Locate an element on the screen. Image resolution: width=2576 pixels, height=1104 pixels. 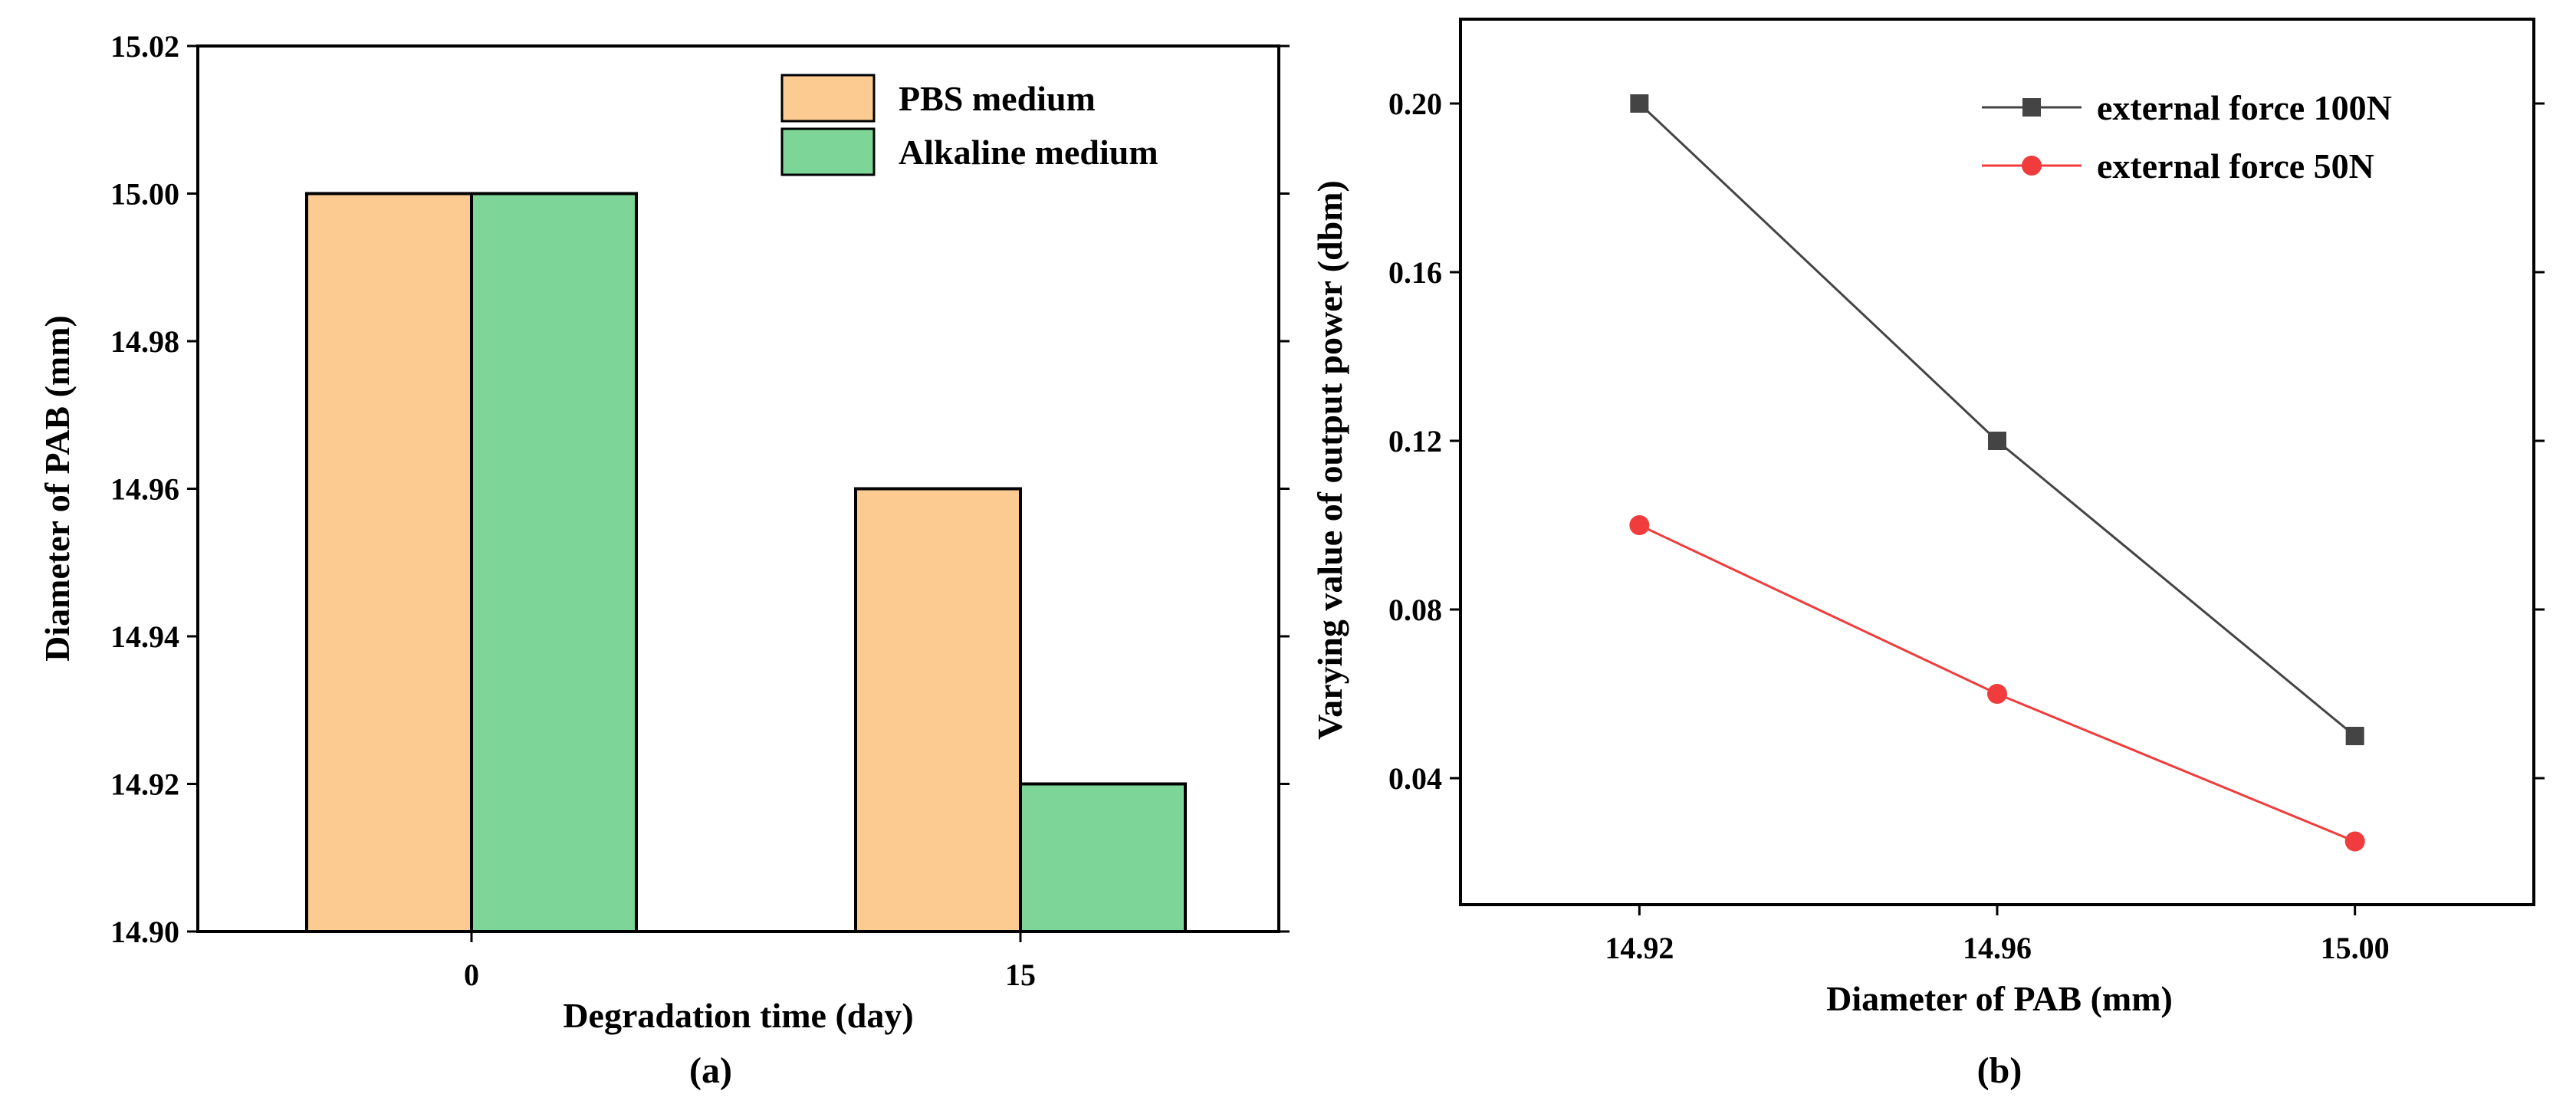
legend-label-b: external force 50N is located at coordinates (2236, 166).